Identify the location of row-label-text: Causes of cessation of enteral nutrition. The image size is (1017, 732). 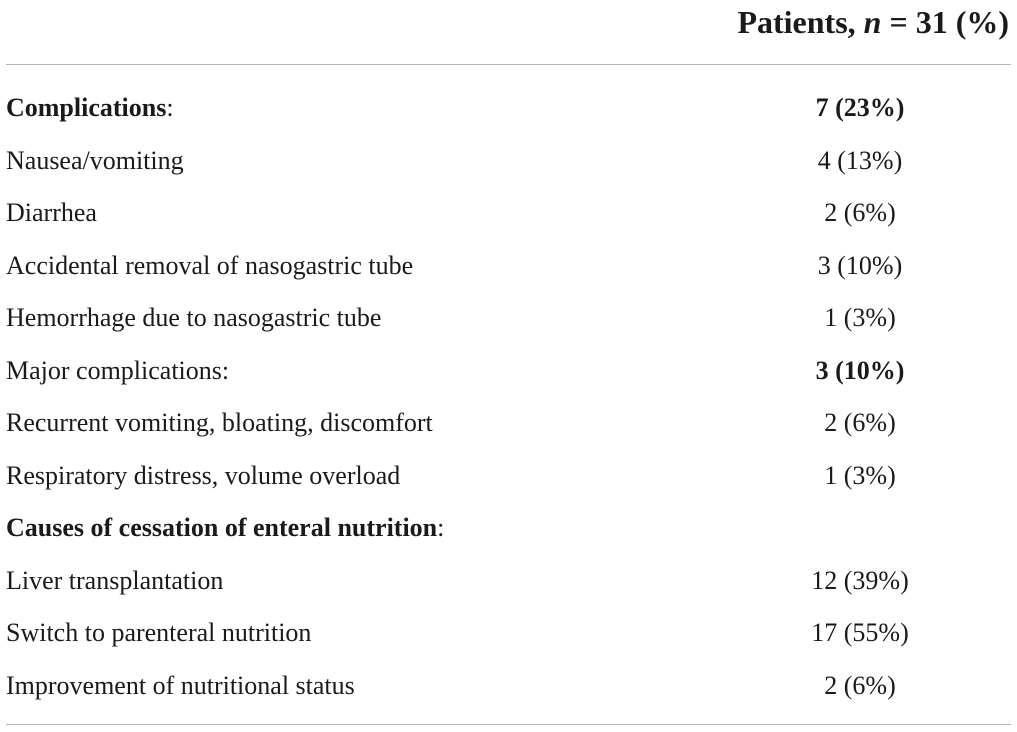
(222, 527).